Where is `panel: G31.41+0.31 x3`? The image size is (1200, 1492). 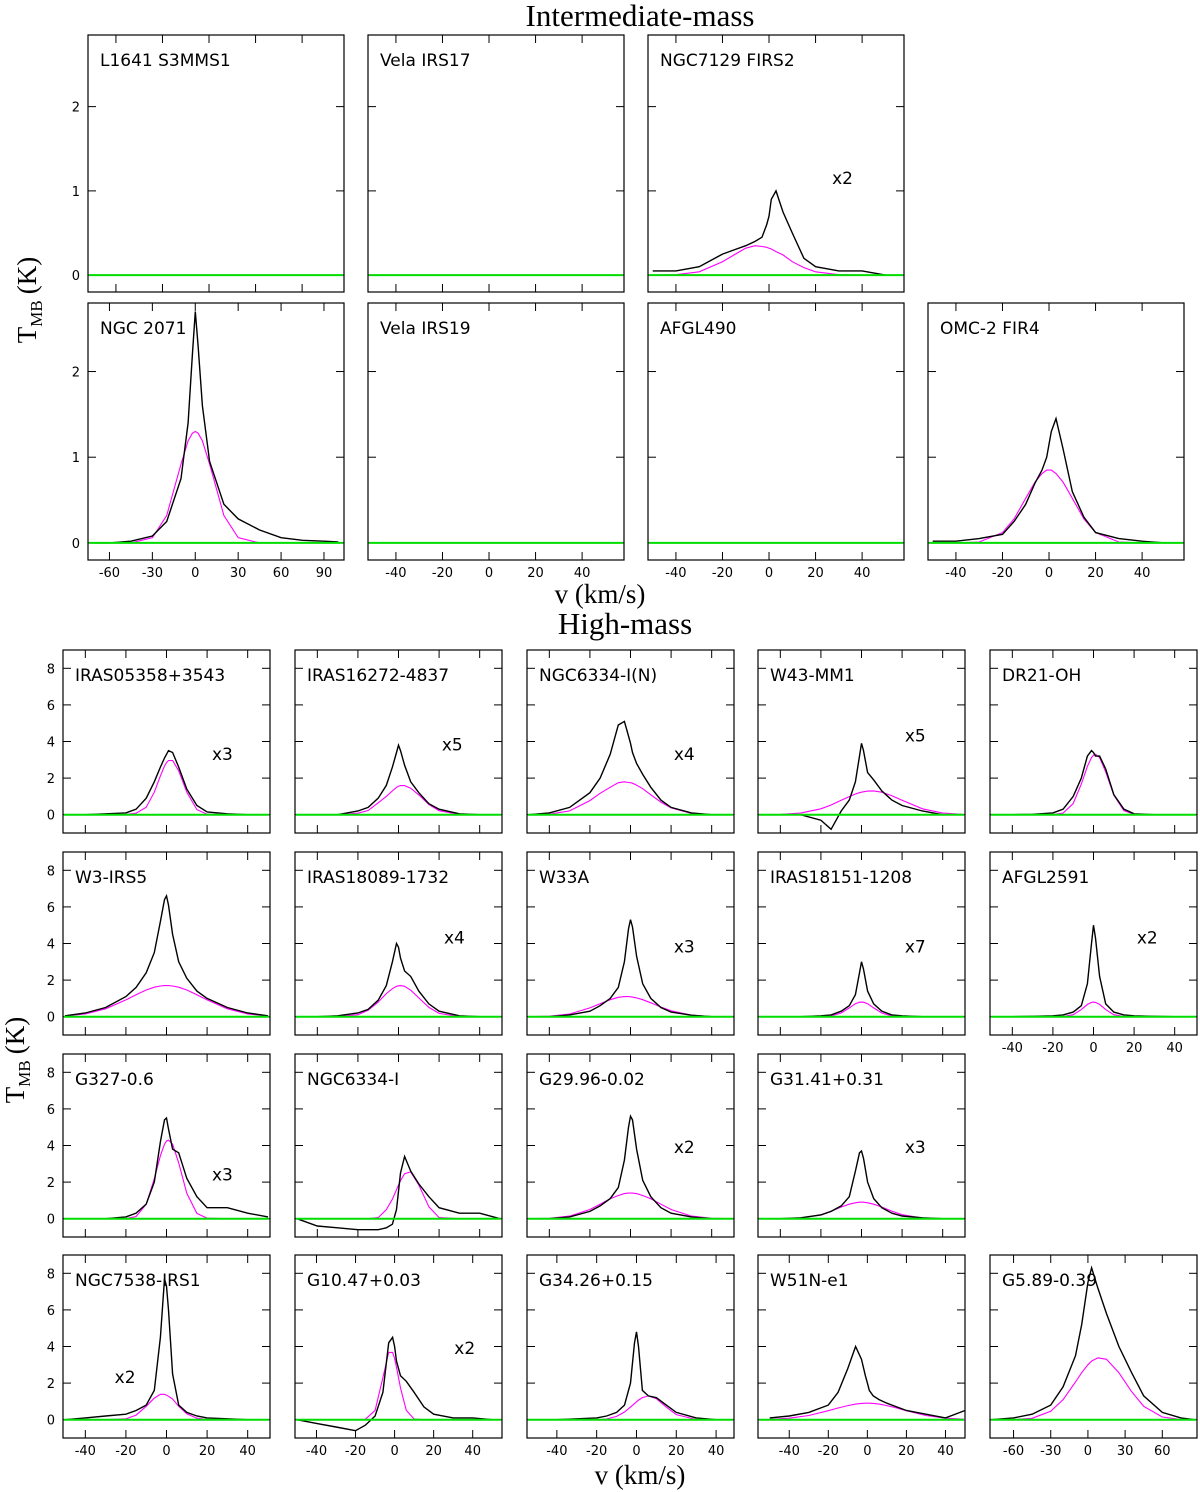
panel: G31.41+0.31 x3 is located at coordinates (861, 1145).